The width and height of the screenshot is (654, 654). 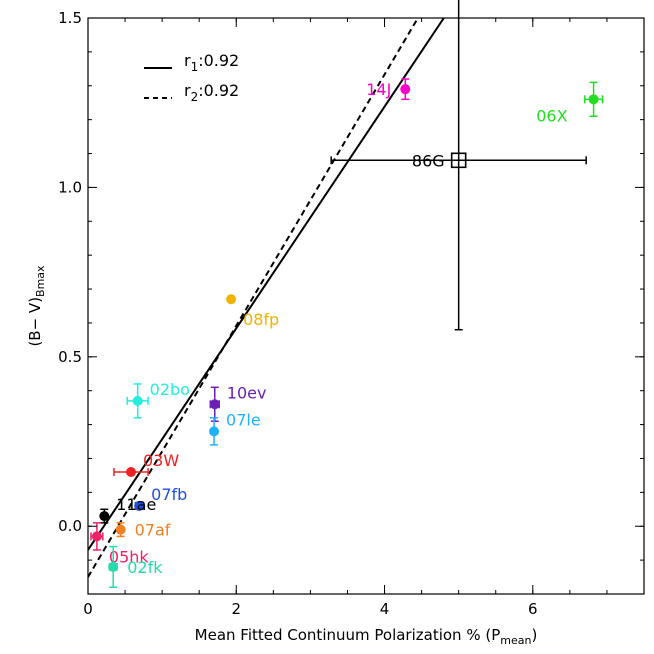 I want to click on point-label-03W: 03W, so click(x=161, y=460).